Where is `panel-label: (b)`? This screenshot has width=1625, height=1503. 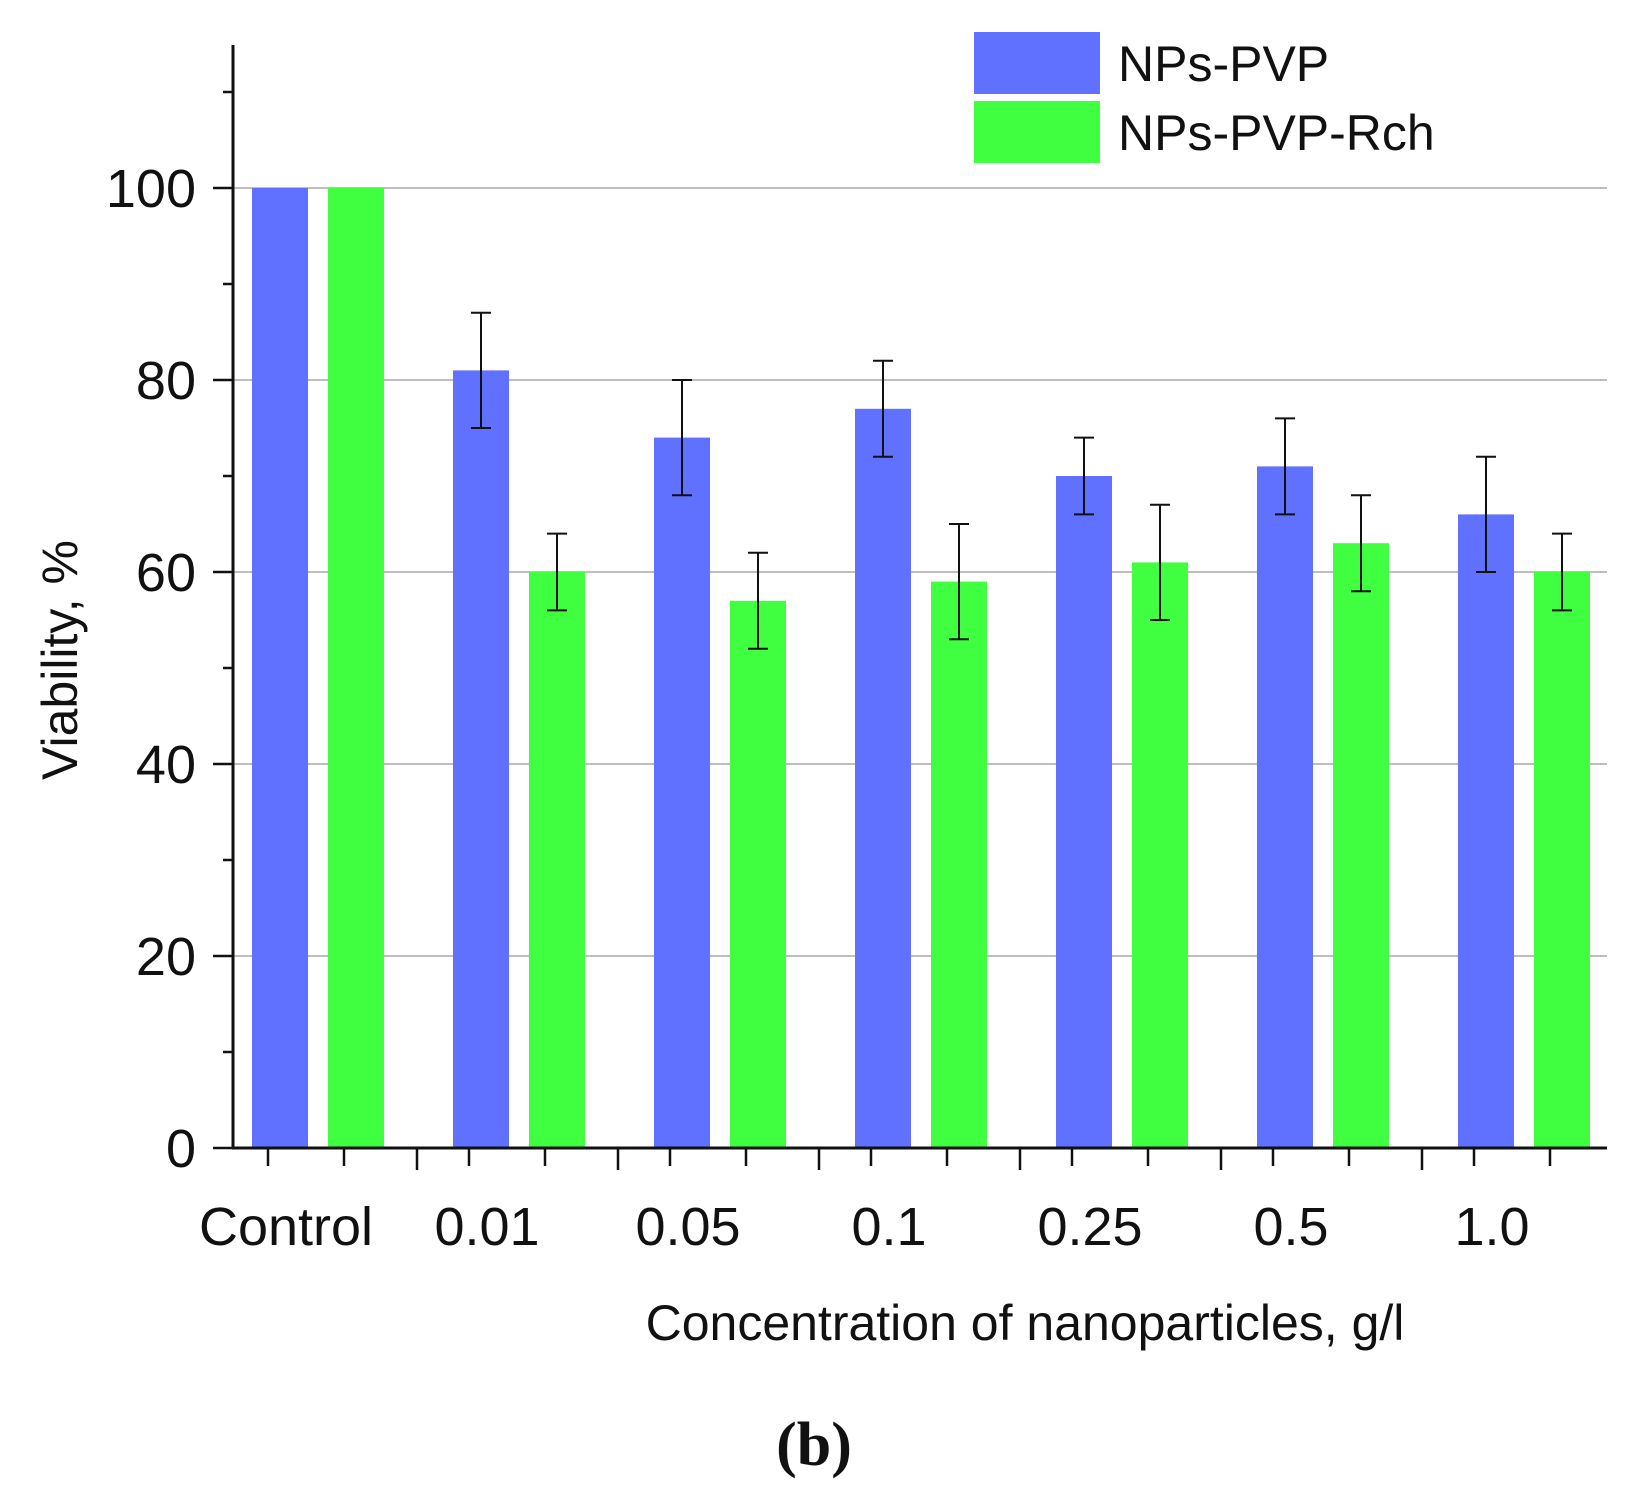 panel-label: (b) is located at coordinates (814, 1445).